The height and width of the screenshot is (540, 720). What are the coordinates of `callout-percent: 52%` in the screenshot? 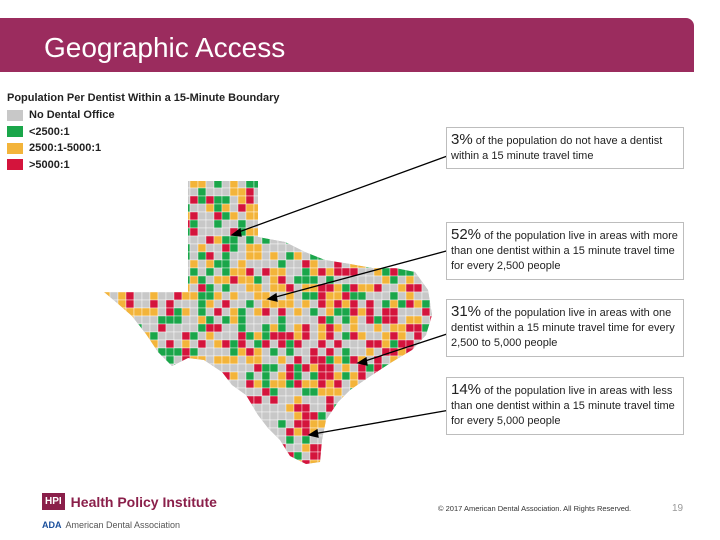 It's located at (466, 234).